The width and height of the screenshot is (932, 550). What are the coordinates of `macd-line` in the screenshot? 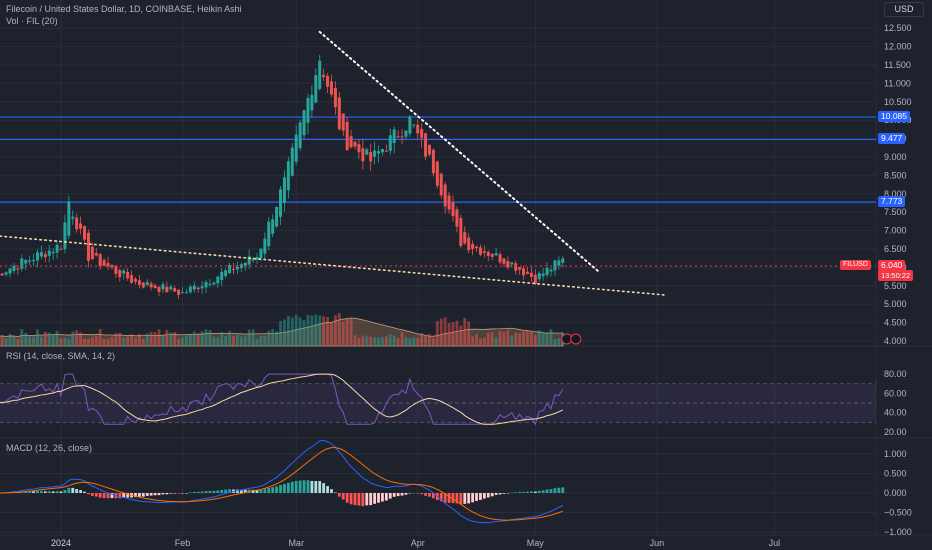 It's located at (281, 482).